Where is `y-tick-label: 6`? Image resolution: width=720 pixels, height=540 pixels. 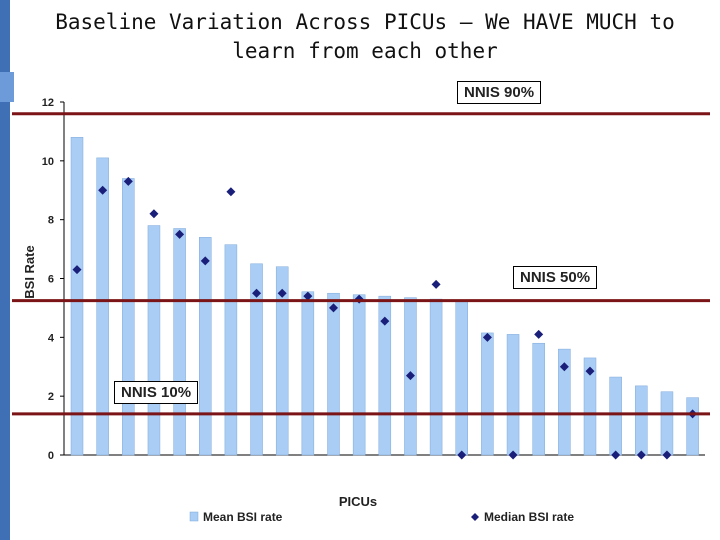
y-tick-label: 6 is located at coordinates (51, 280).